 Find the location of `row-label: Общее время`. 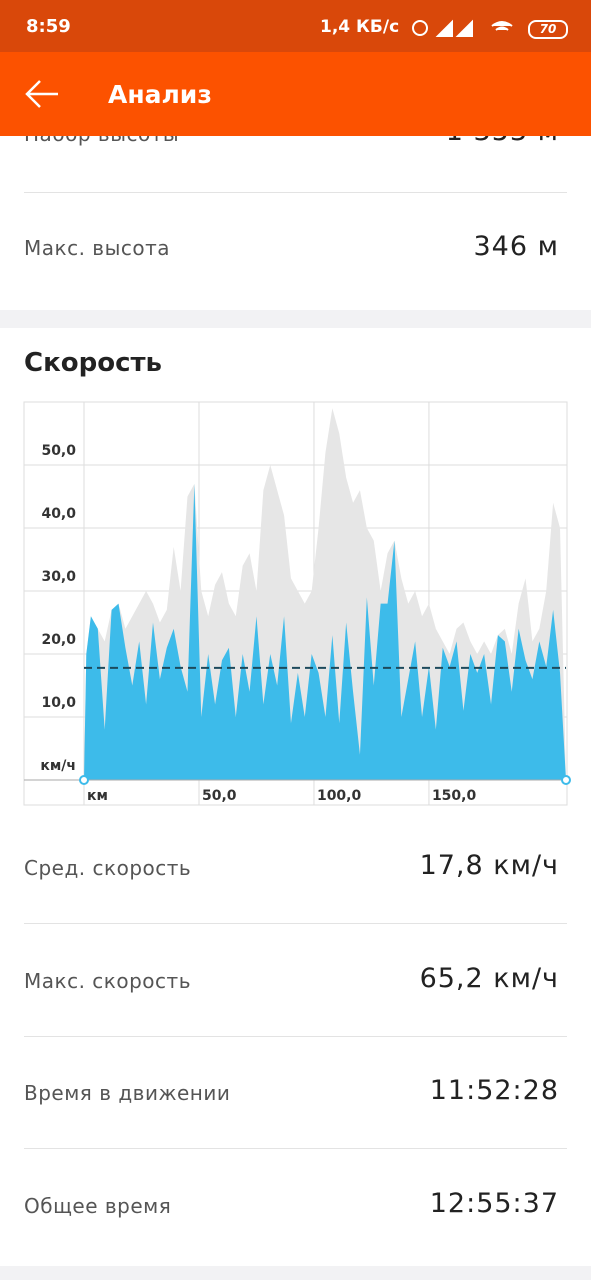

row-label: Общее время is located at coordinates (98, 1205).